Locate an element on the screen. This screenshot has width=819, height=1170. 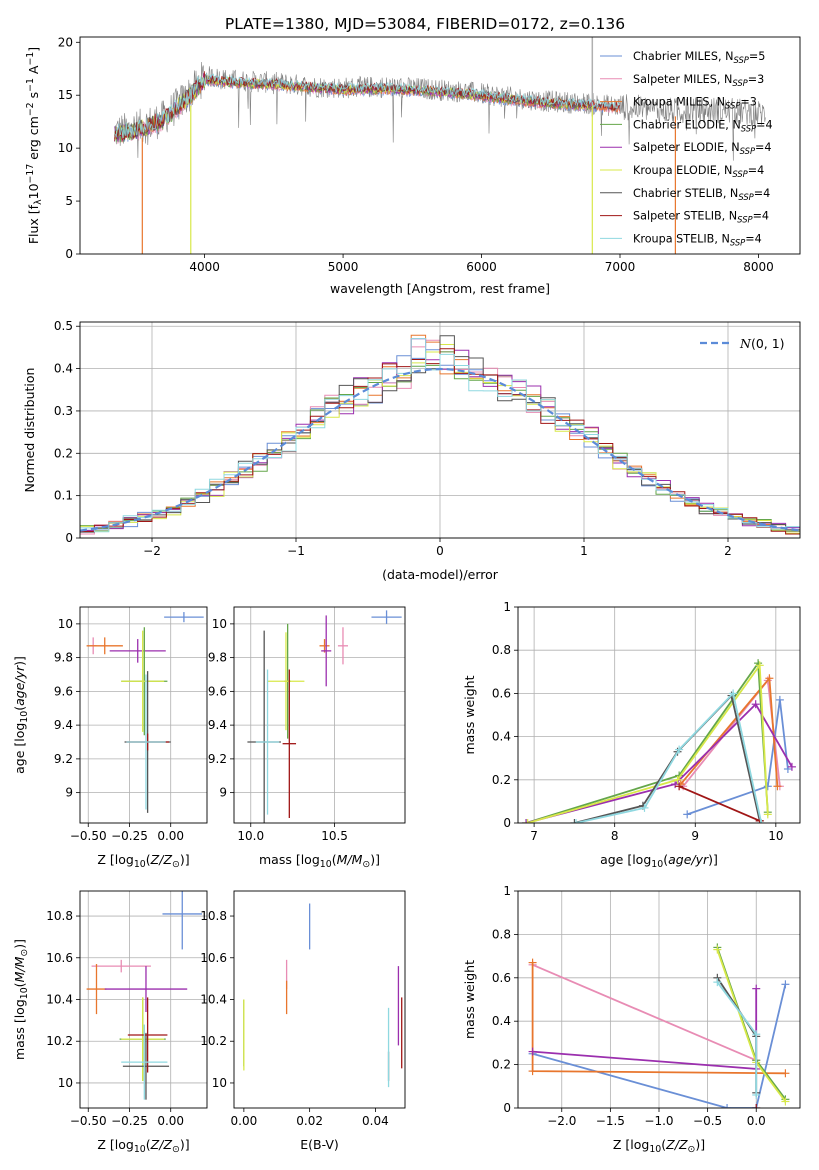
errorbar-salpeter-elodie is located at coordinates (137, 651).